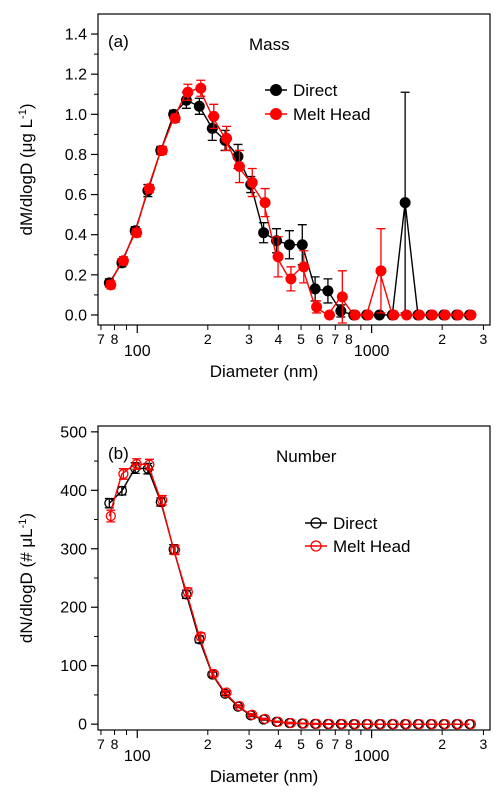  What do you see at coordinates (371, 546) in the screenshot?
I see `legend-label-melt-head: Melt Head` at bounding box center [371, 546].